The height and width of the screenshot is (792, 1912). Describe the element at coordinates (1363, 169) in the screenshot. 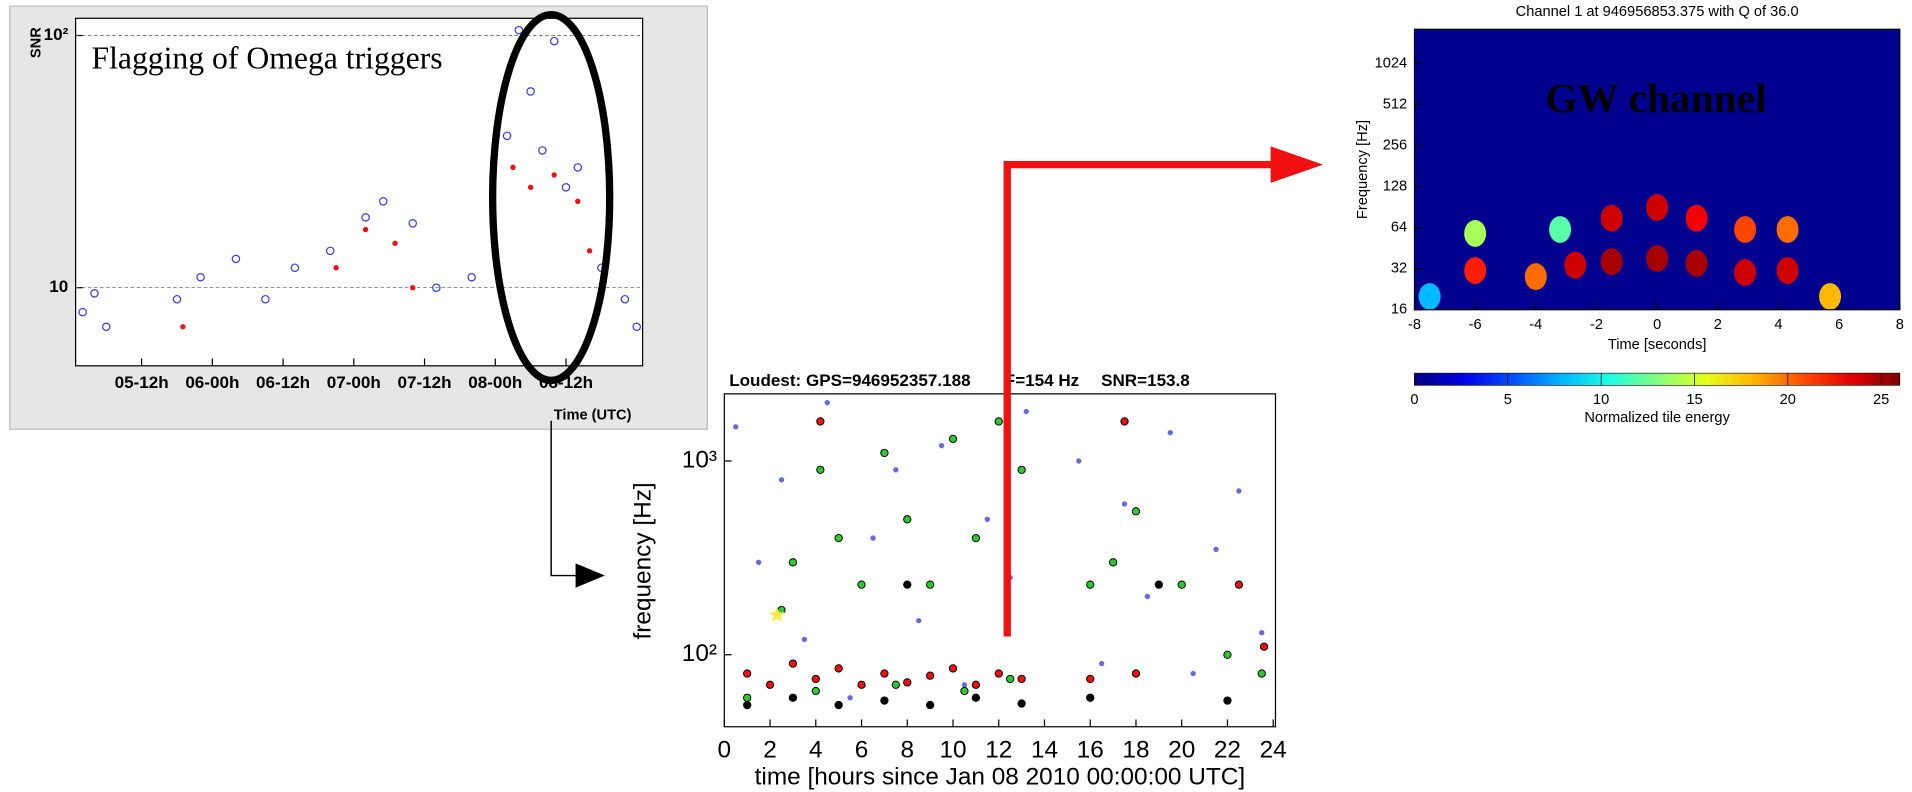

I see `y-axis-label: Frequency [Hz]` at that location.